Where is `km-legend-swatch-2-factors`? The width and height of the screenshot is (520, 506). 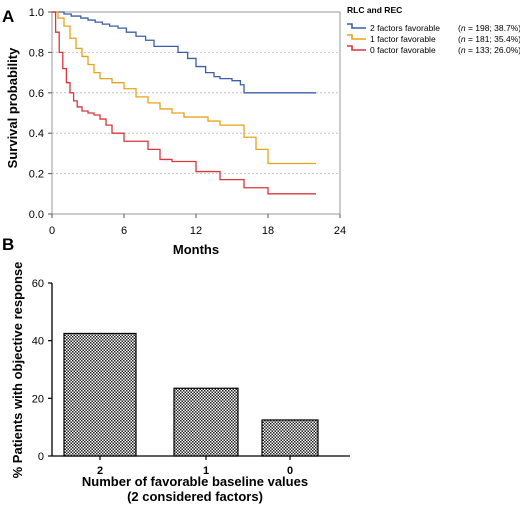
km-legend-swatch-2-factors is located at coordinates (356, 26).